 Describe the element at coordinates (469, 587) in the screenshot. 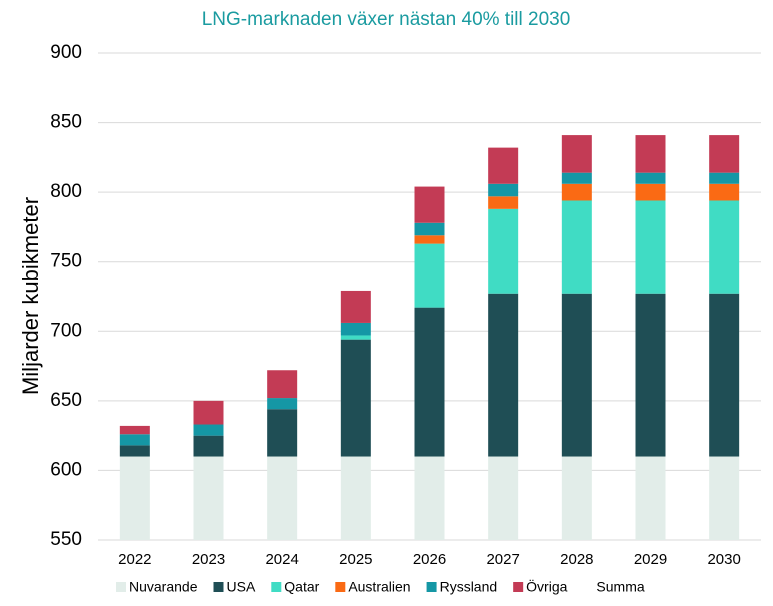

I see `legend-label: Ryssland` at that location.